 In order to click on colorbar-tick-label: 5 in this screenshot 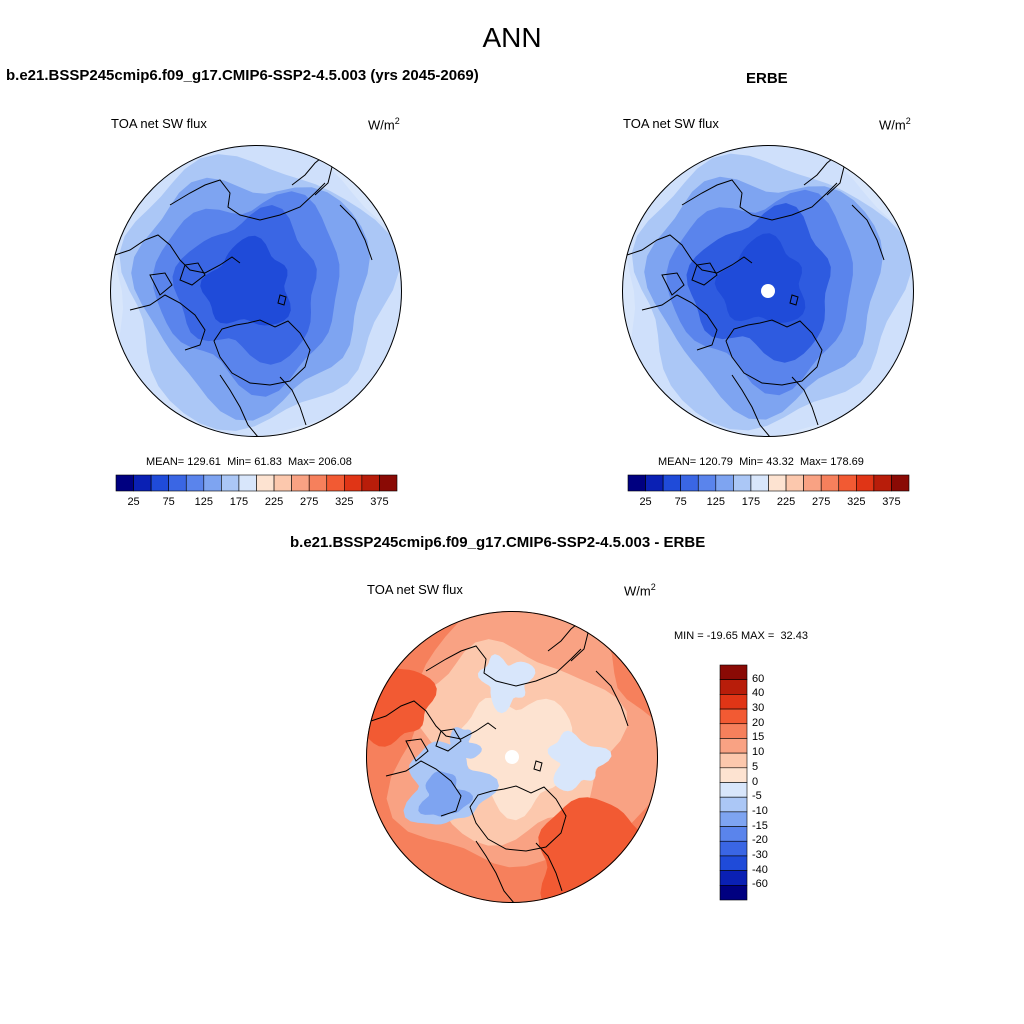, I will do `click(755, 766)`.